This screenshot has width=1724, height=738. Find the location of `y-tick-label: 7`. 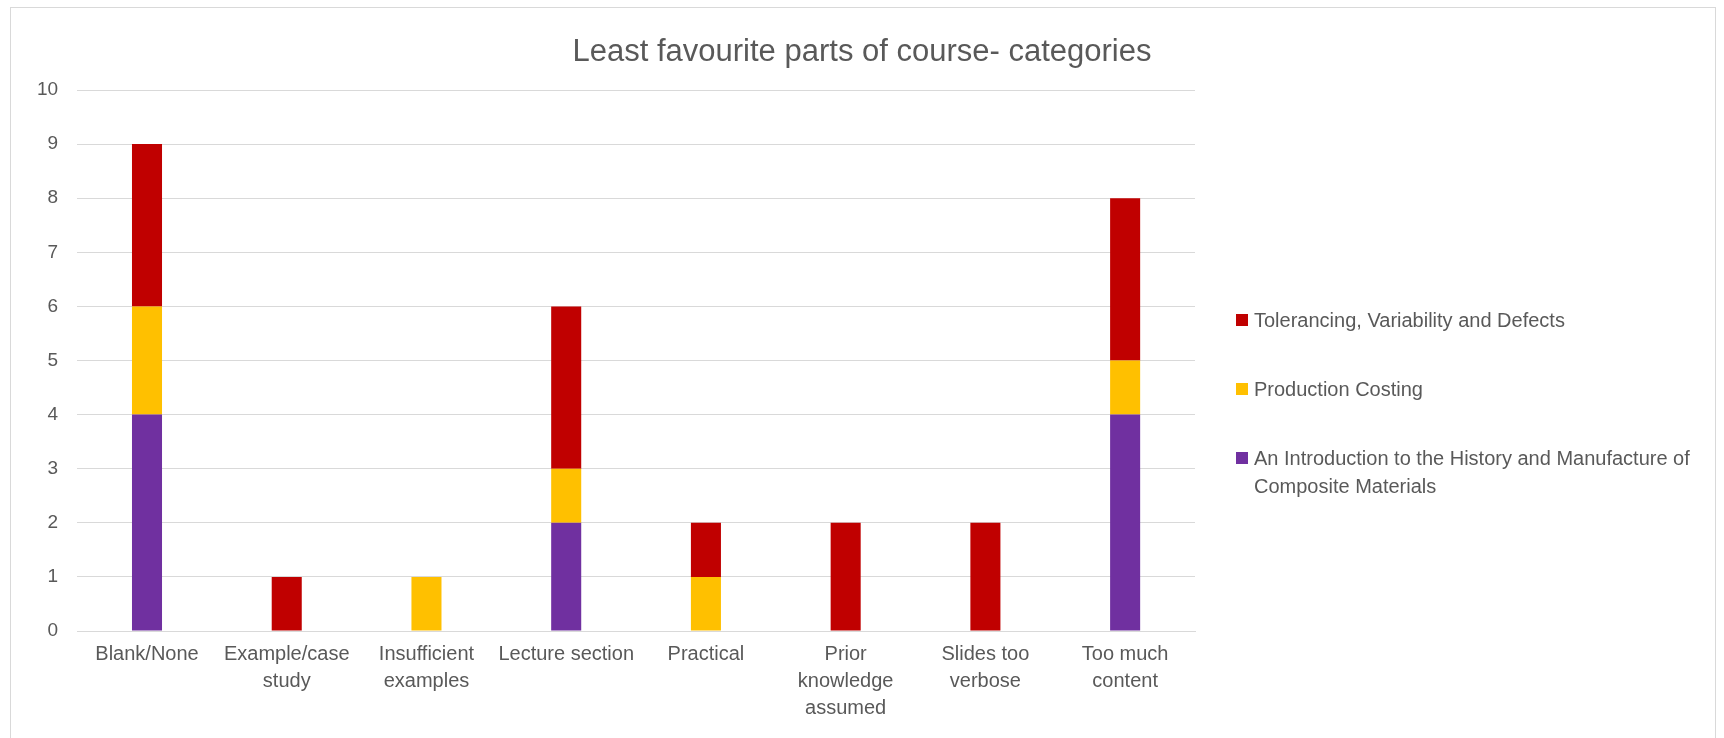

y-tick-label: 7 is located at coordinates (53, 251).